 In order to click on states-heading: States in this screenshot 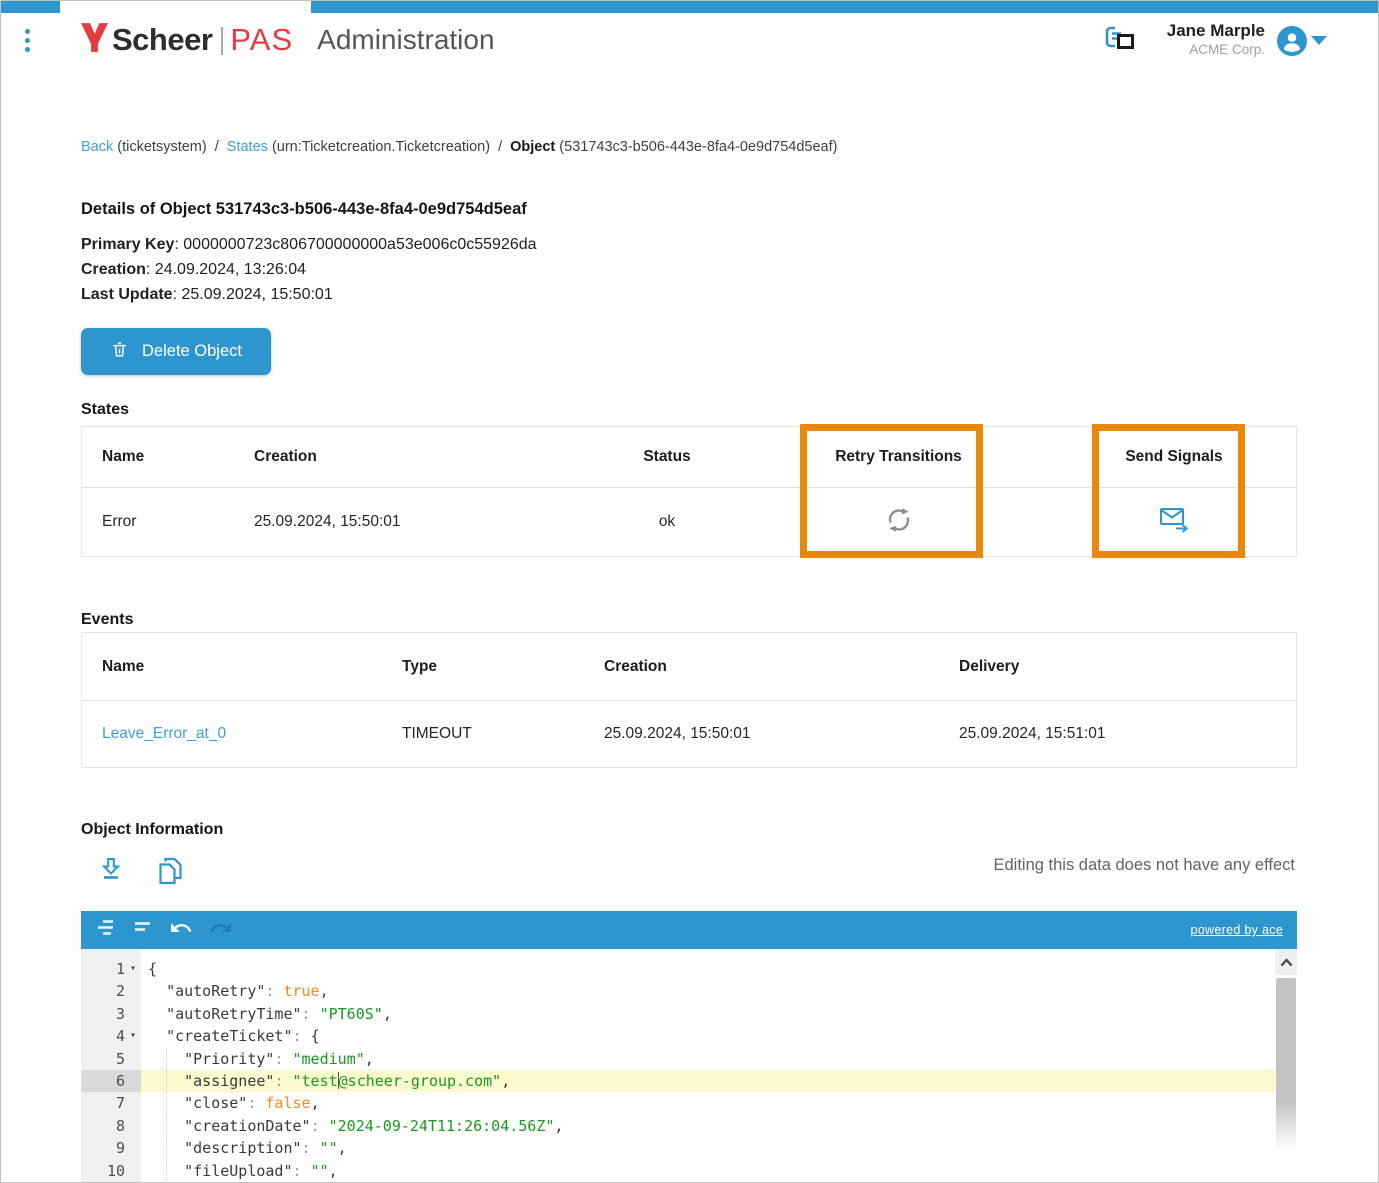, I will do `click(105, 409)`.